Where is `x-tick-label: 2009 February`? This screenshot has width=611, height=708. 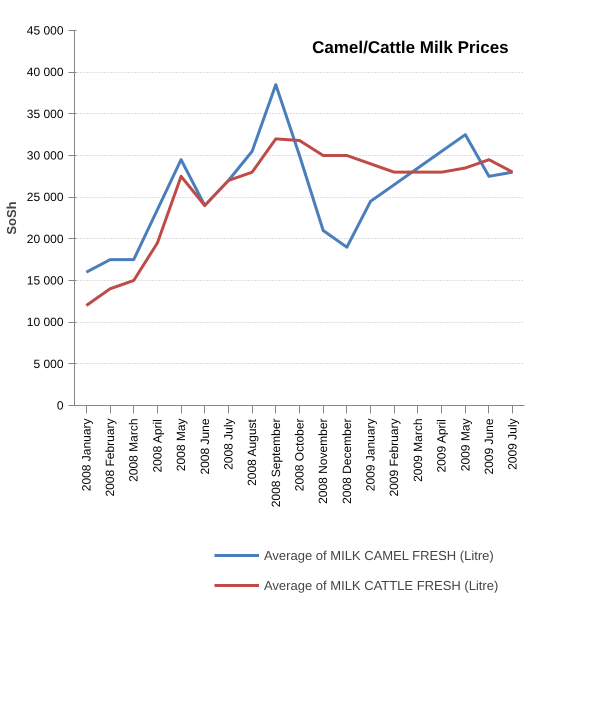 x-tick-label: 2009 February is located at coordinates (394, 457).